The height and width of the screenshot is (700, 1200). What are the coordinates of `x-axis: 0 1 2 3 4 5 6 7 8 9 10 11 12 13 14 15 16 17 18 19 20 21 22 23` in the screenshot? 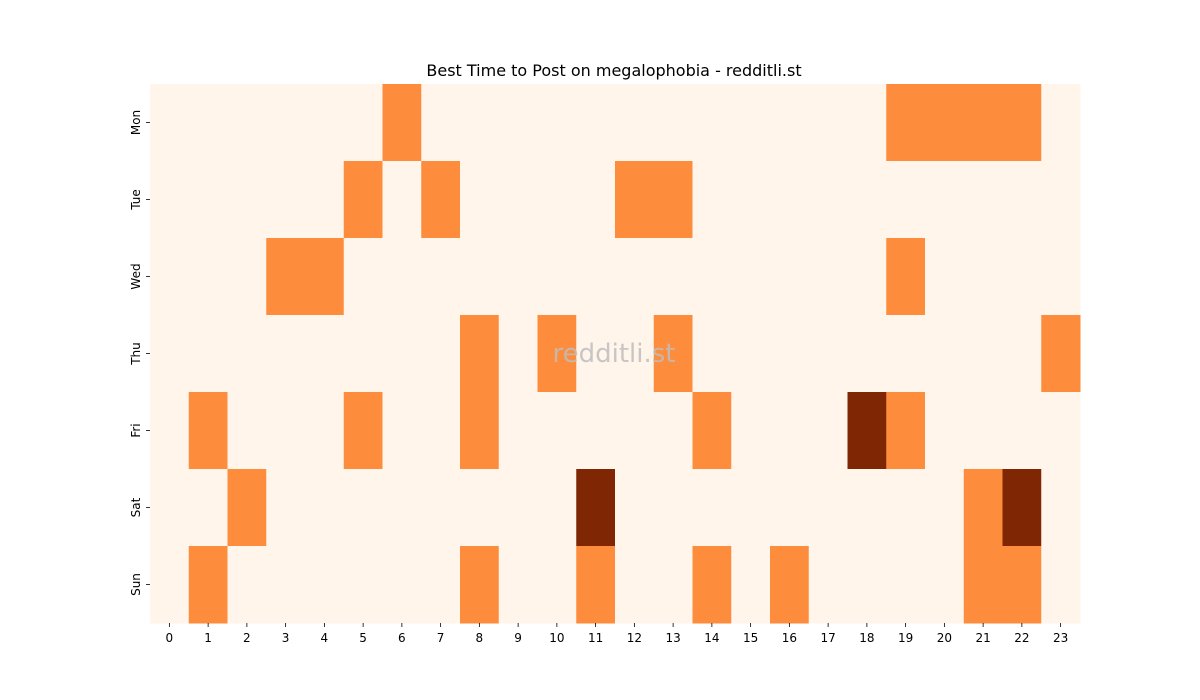 It's located at (617, 634).